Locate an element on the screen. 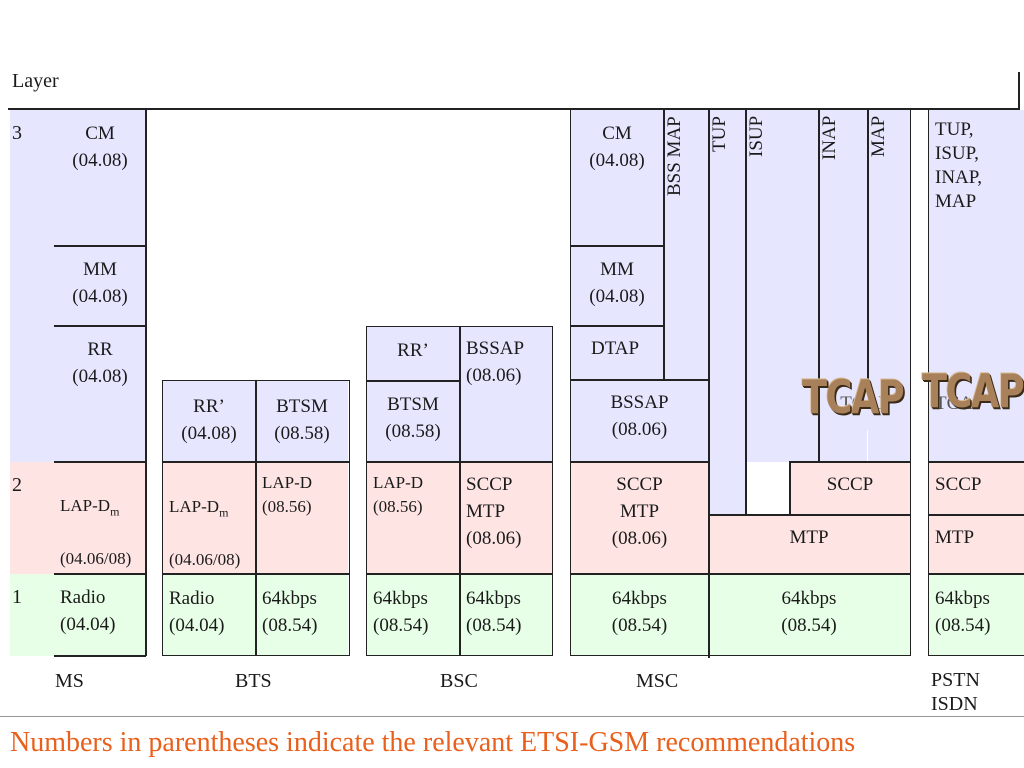 The width and height of the screenshot is (1024, 768). msc-h-dtap is located at coordinates (640, 380).